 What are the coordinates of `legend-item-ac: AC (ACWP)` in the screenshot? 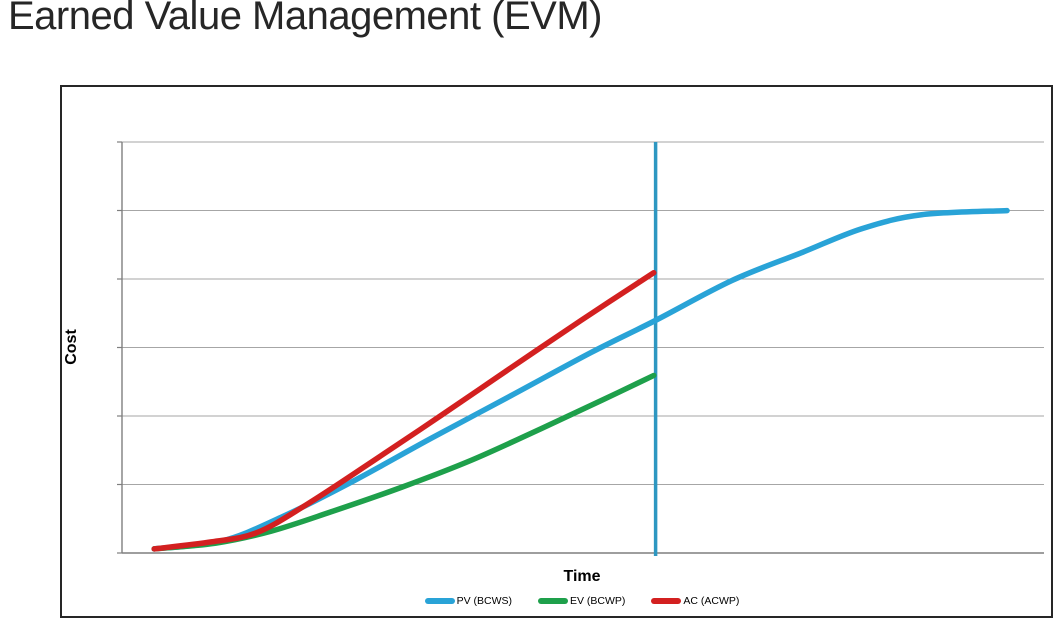 It's located at (695, 601).